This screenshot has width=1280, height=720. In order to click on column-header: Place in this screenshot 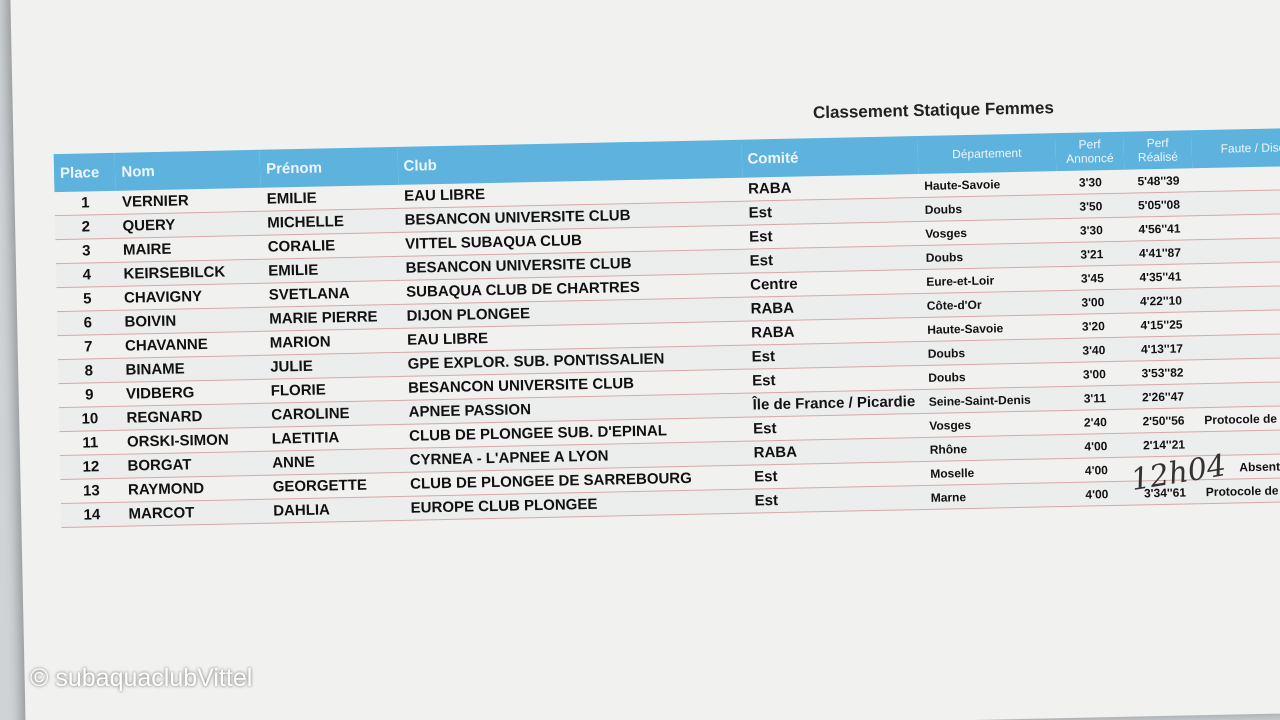, I will do `click(84, 172)`.